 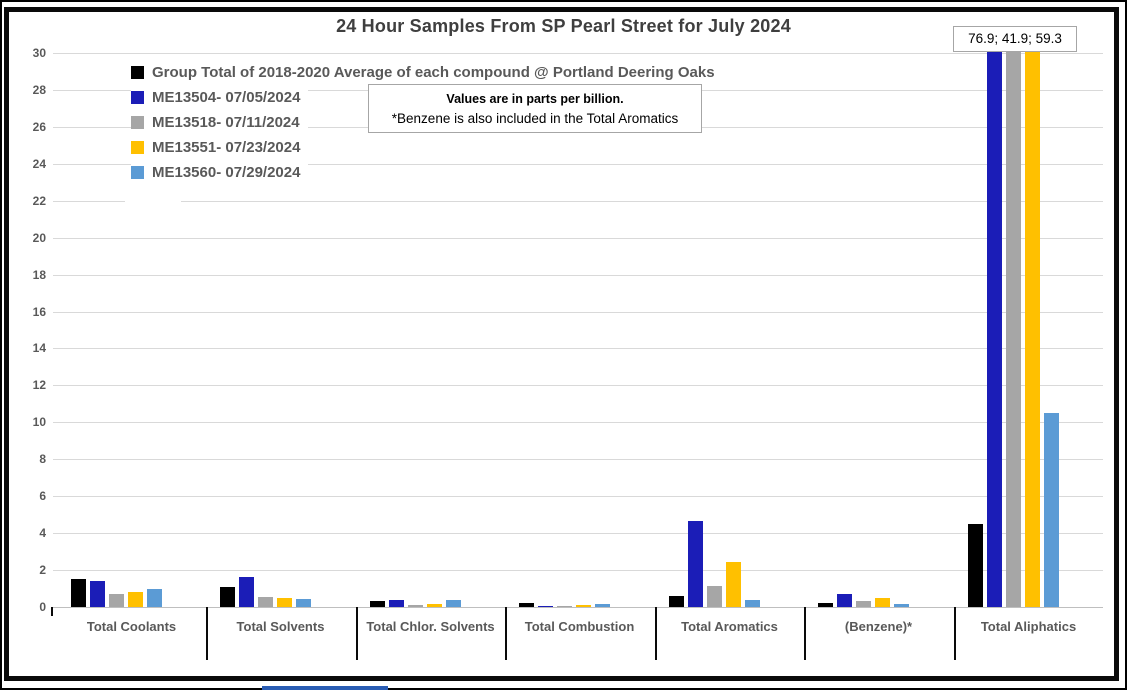 What do you see at coordinates (729, 626) in the screenshot?
I see `category-label: Total Aromatics` at bounding box center [729, 626].